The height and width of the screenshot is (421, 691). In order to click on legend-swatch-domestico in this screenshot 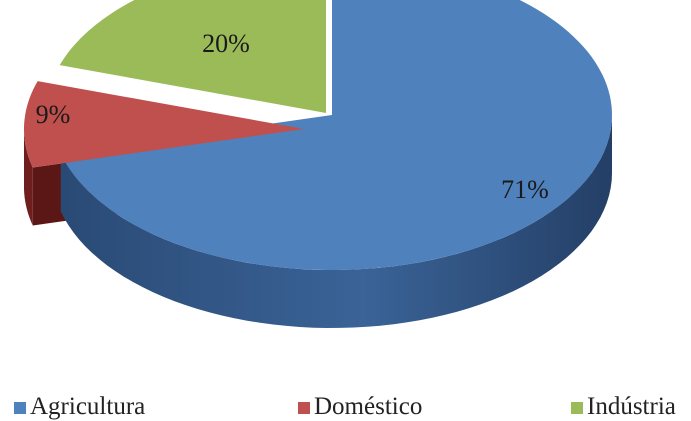, I will do `click(304, 408)`.